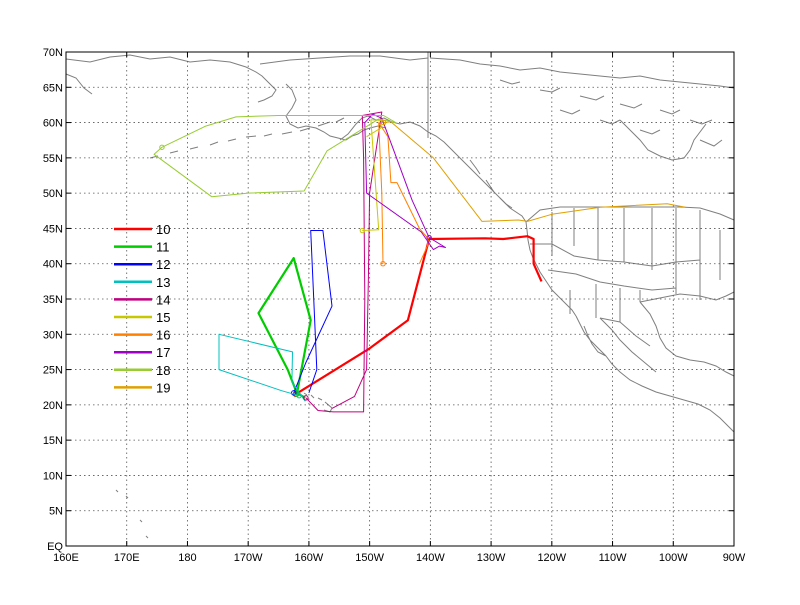  What do you see at coordinates (687, 339) in the screenshot?
I see `gulf-of-mexico-coast` at bounding box center [687, 339].